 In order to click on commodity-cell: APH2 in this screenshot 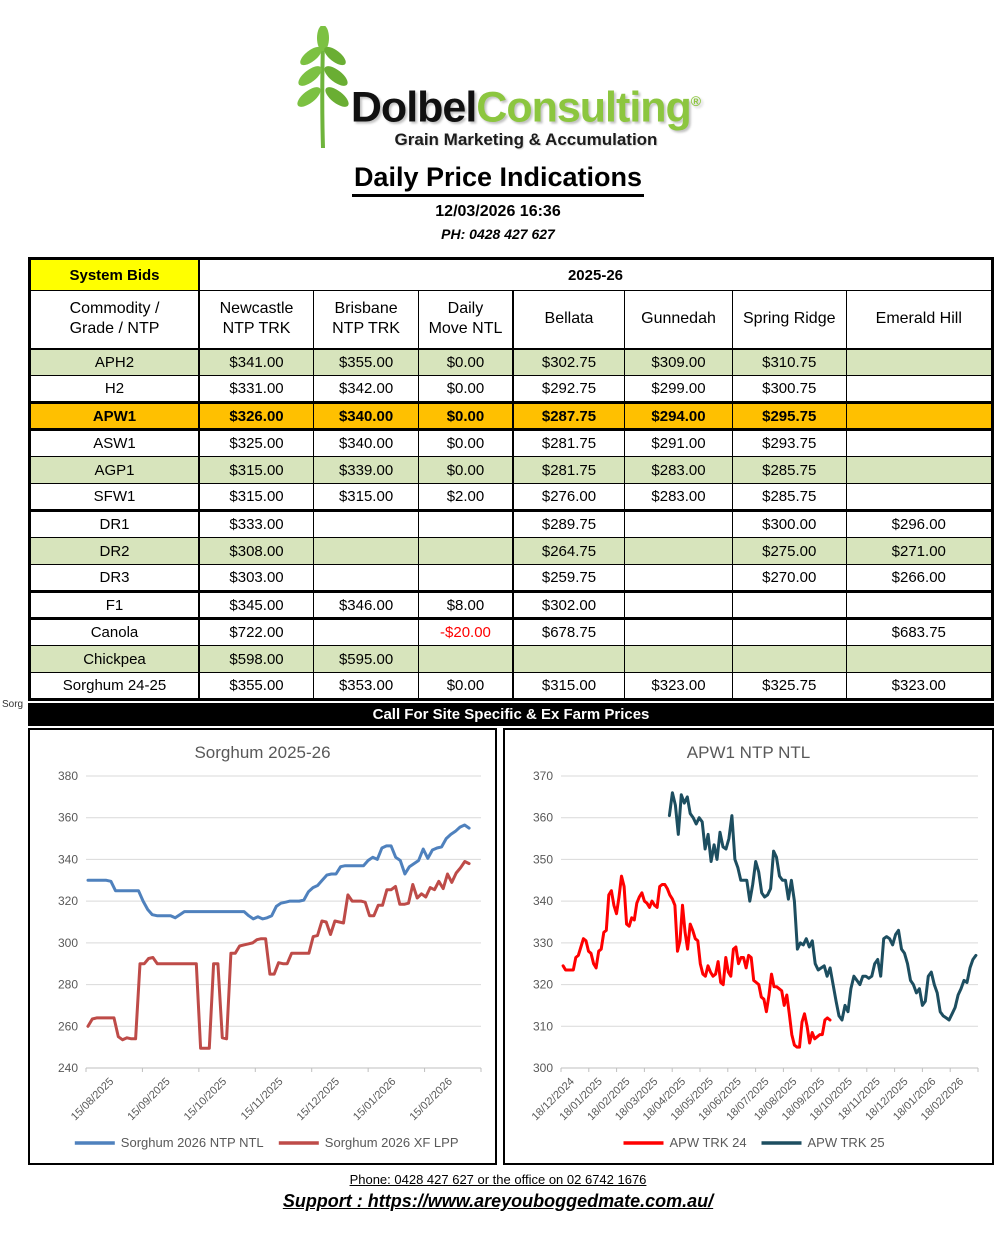, I will do `click(114, 362)`.